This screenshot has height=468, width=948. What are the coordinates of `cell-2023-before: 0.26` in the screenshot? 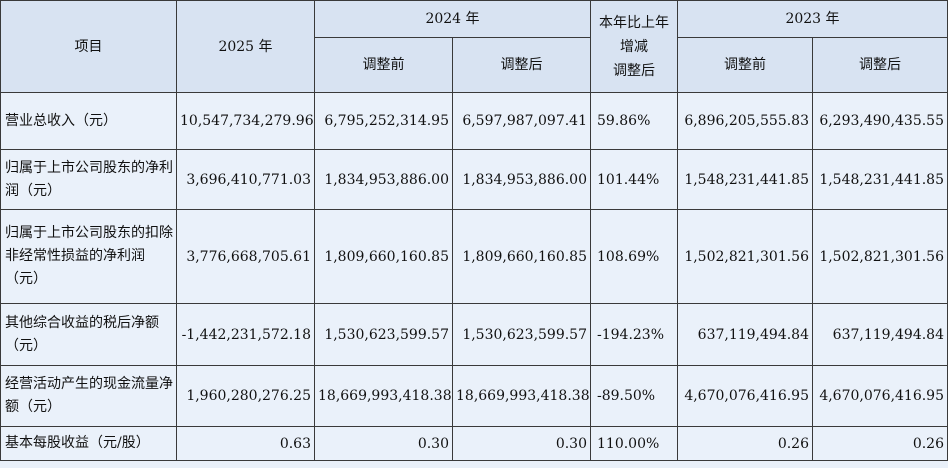 It's located at (745, 443).